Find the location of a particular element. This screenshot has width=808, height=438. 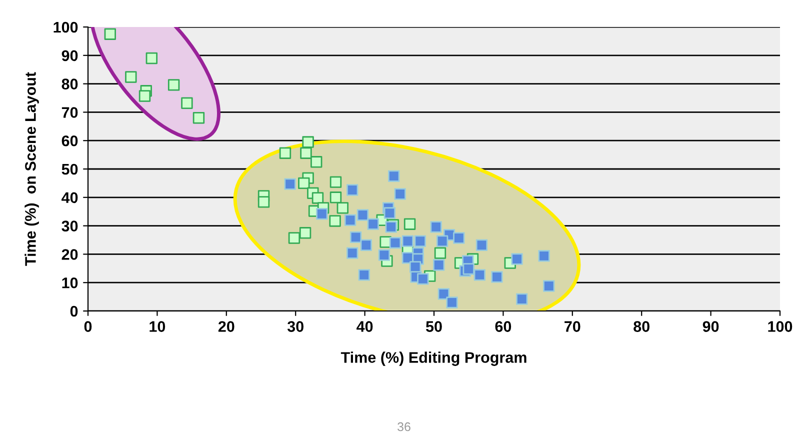

y-tick-label: 0 is located at coordinates (74, 311).